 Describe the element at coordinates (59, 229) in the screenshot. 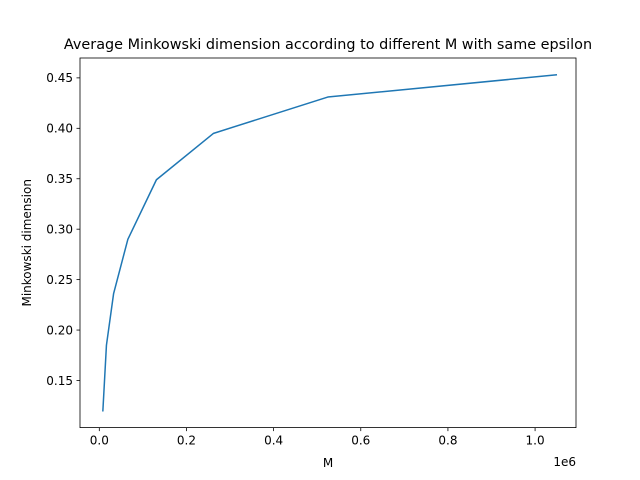

I see `y-tick-label: 0.30` at that location.